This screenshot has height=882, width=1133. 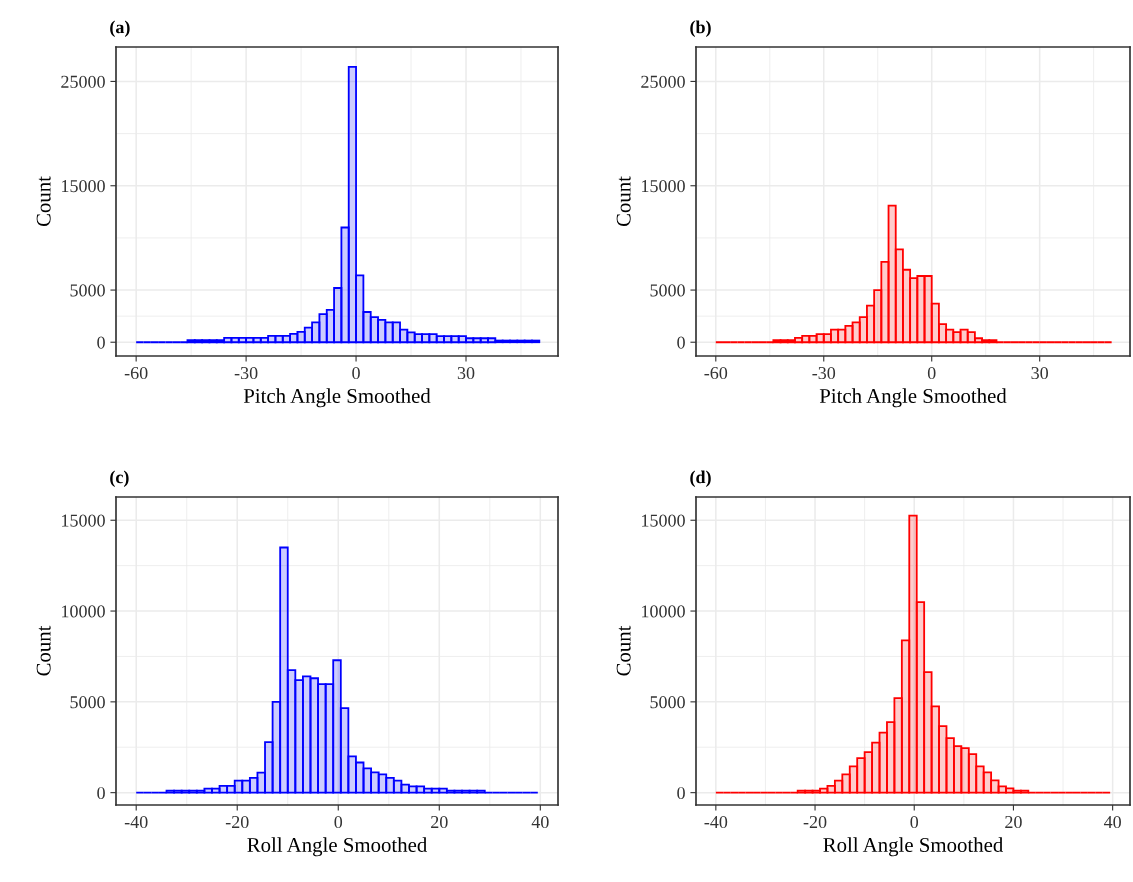 What do you see at coordinates (120, 28) in the screenshot?
I see `chart-title: (a)` at bounding box center [120, 28].